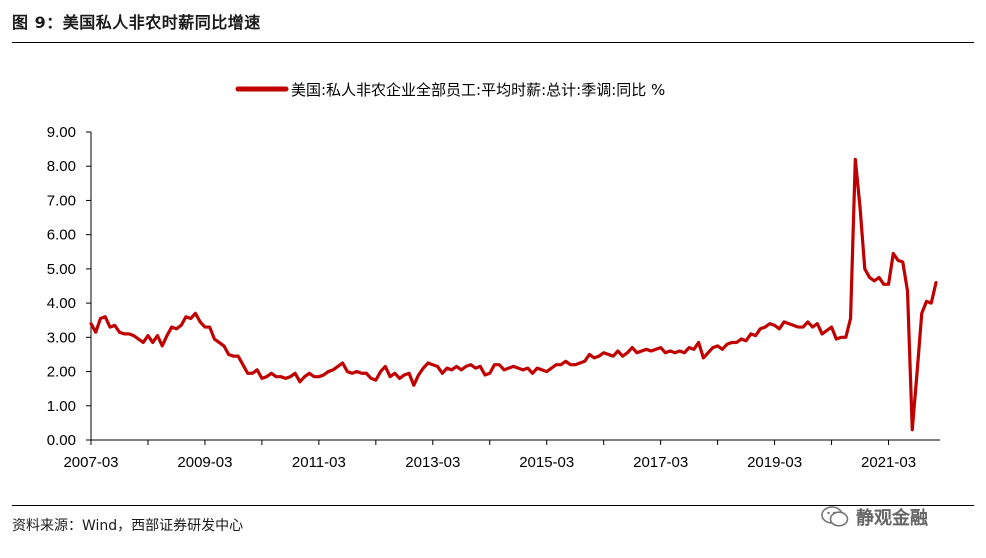  What do you see at coordinates (69, 286) in the screenshot?
I see `y-axis: 0.00 1.00 2.00 3.00 4.00 5.00 6.00 7.00 8.00 9.00` at bounding box center [69, 286].